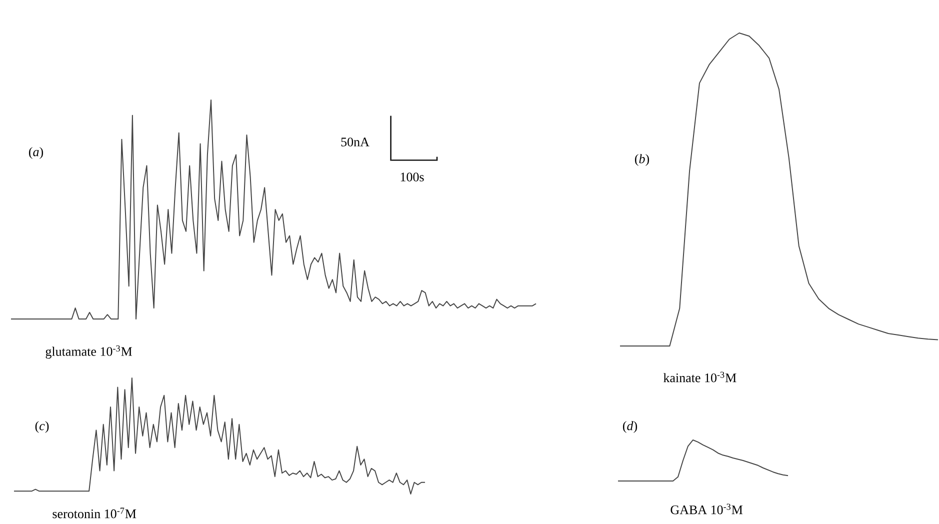 Image resolution: width=939 pixels, height=524 pixels. Describe the element at coordinates (699, 377) in the screenshot. I see `text: kainate 10$^{-3}$M` at that location.